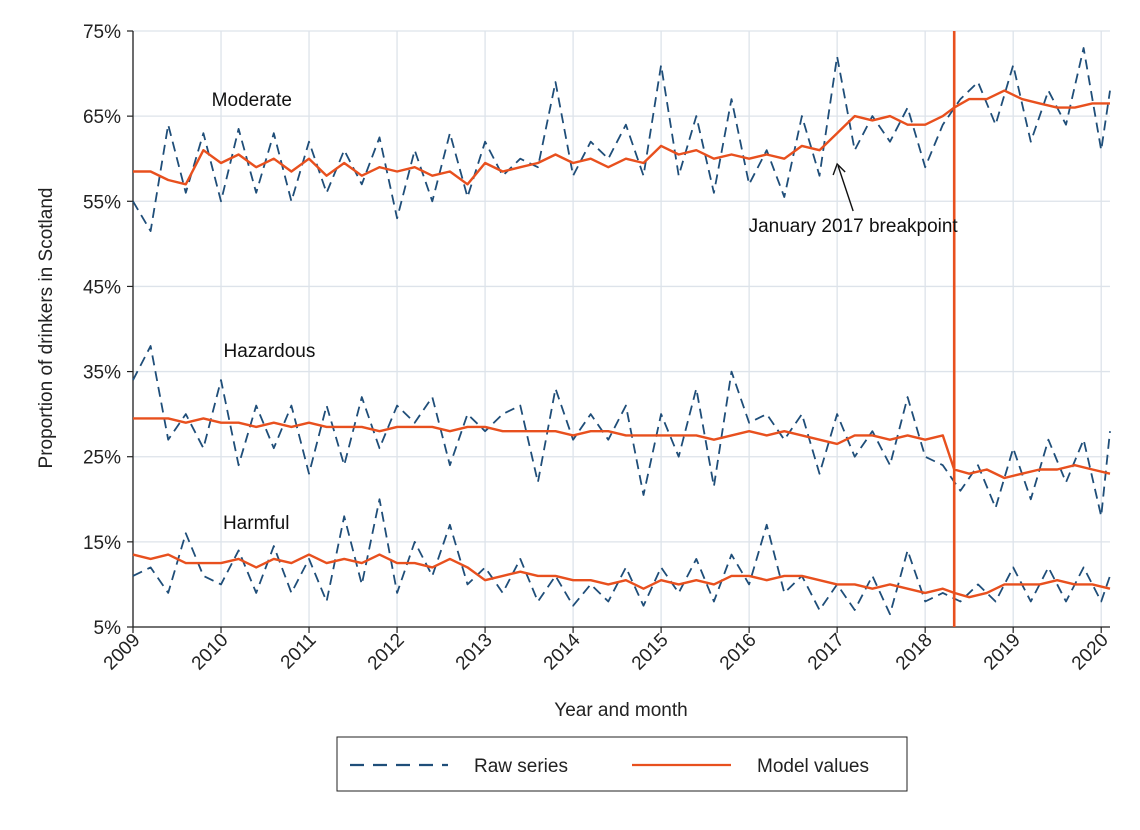 This screenshot has height=830, width=1140. What do you see at coordinates (386, 652) in the screenshot?
I see `x-tick-label: 2012` at bounding box center [386, 652].